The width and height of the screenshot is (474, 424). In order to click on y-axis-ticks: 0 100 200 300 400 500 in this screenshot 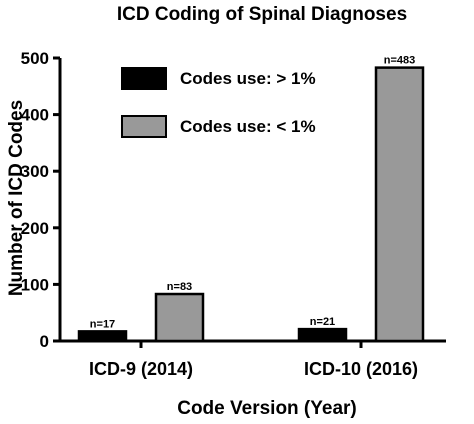, I will do `click(40, 200)`.